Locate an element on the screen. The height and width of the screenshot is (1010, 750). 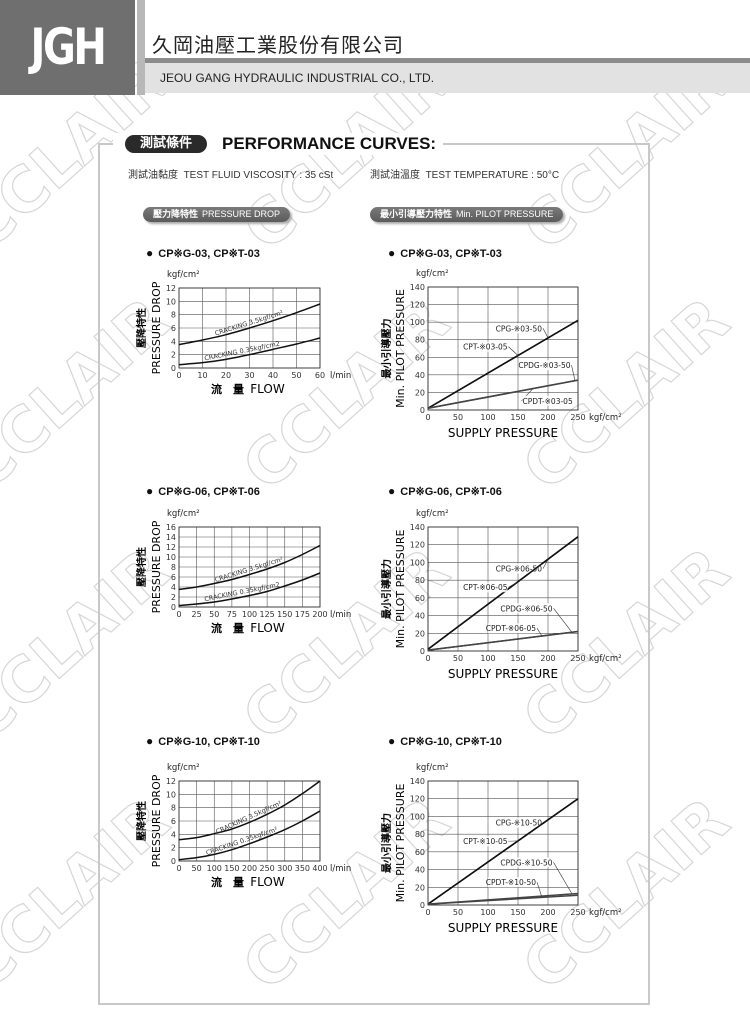
series-label: CPG-※03-50 is located at coordinates (519, 328).